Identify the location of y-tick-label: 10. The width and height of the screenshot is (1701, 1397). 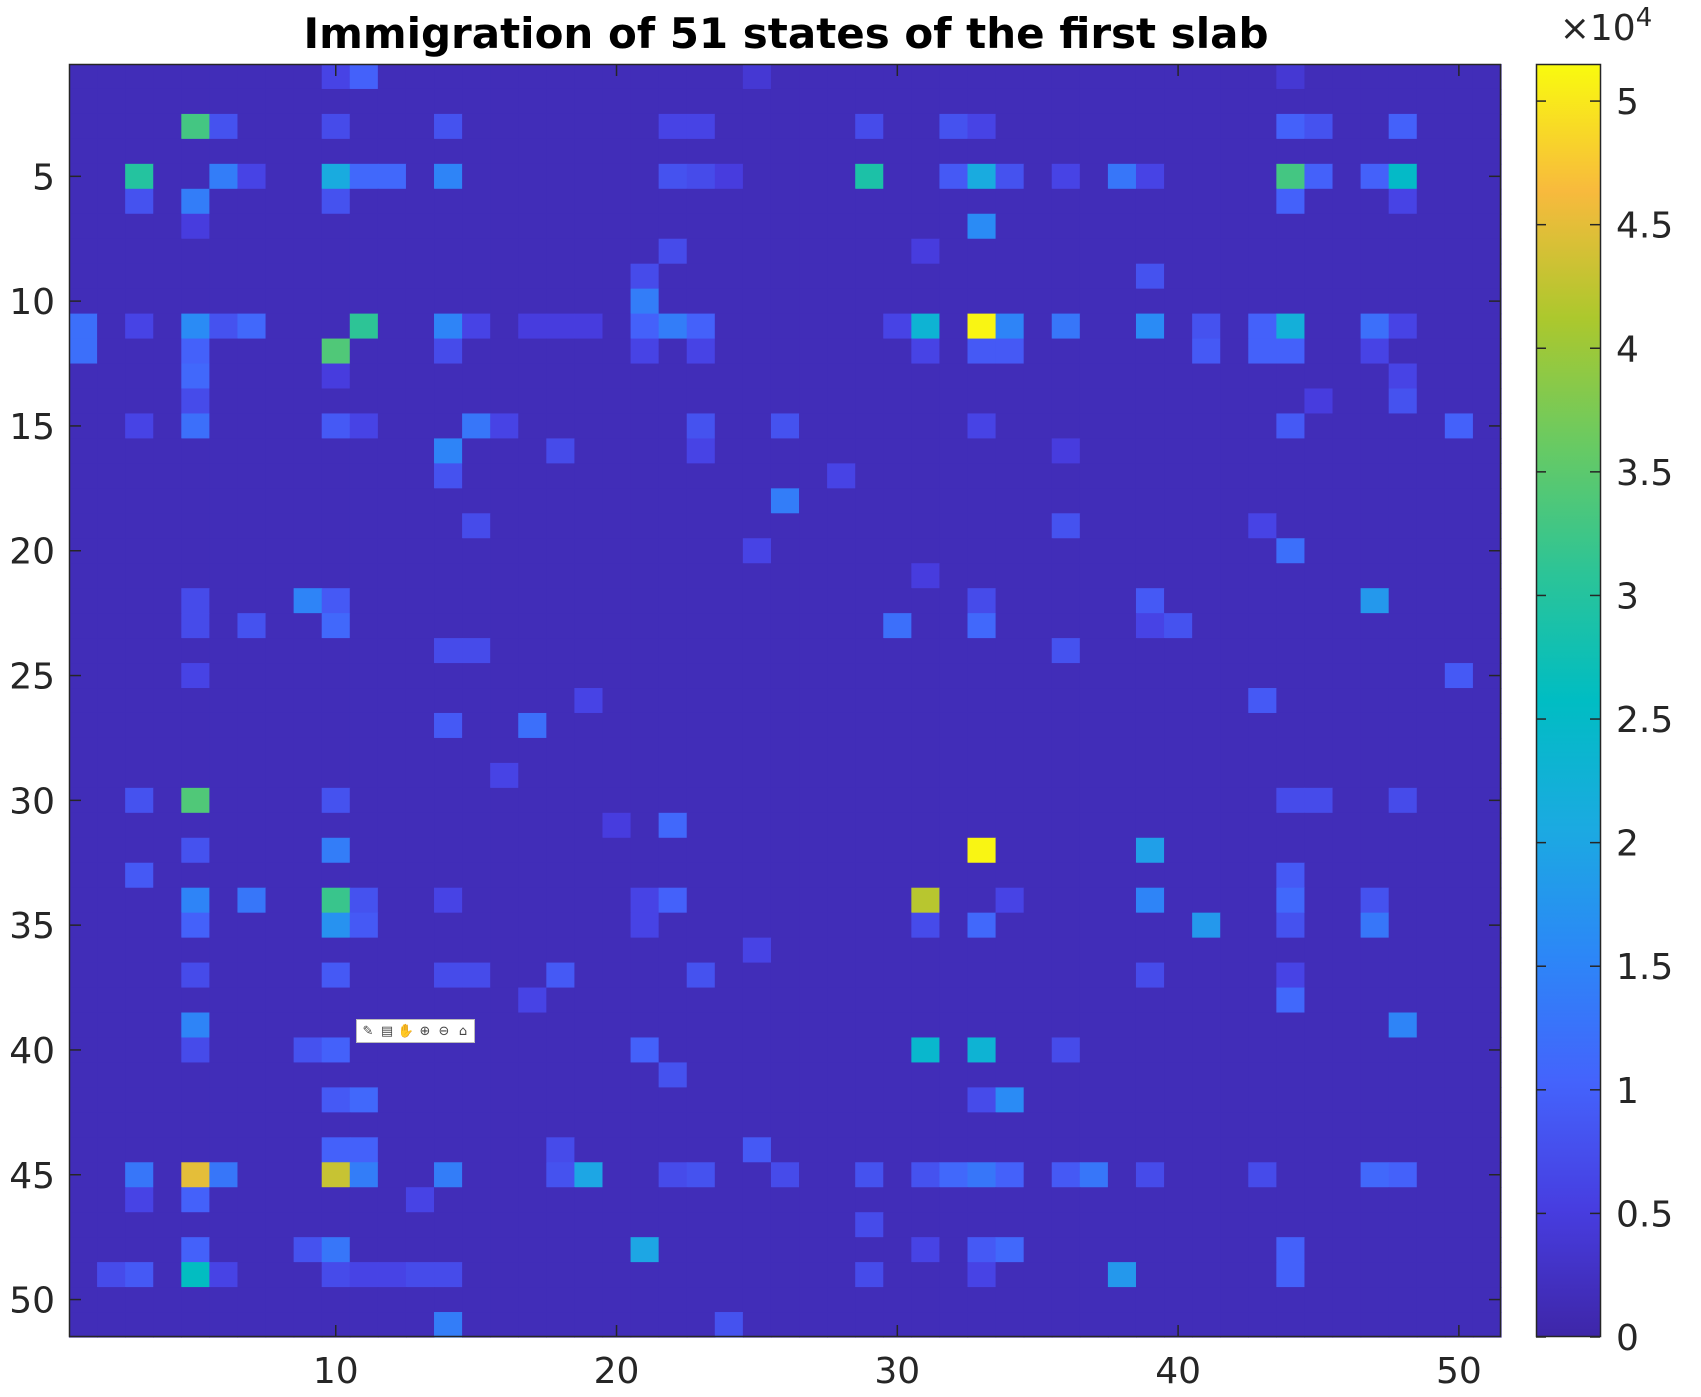
(32, 302).